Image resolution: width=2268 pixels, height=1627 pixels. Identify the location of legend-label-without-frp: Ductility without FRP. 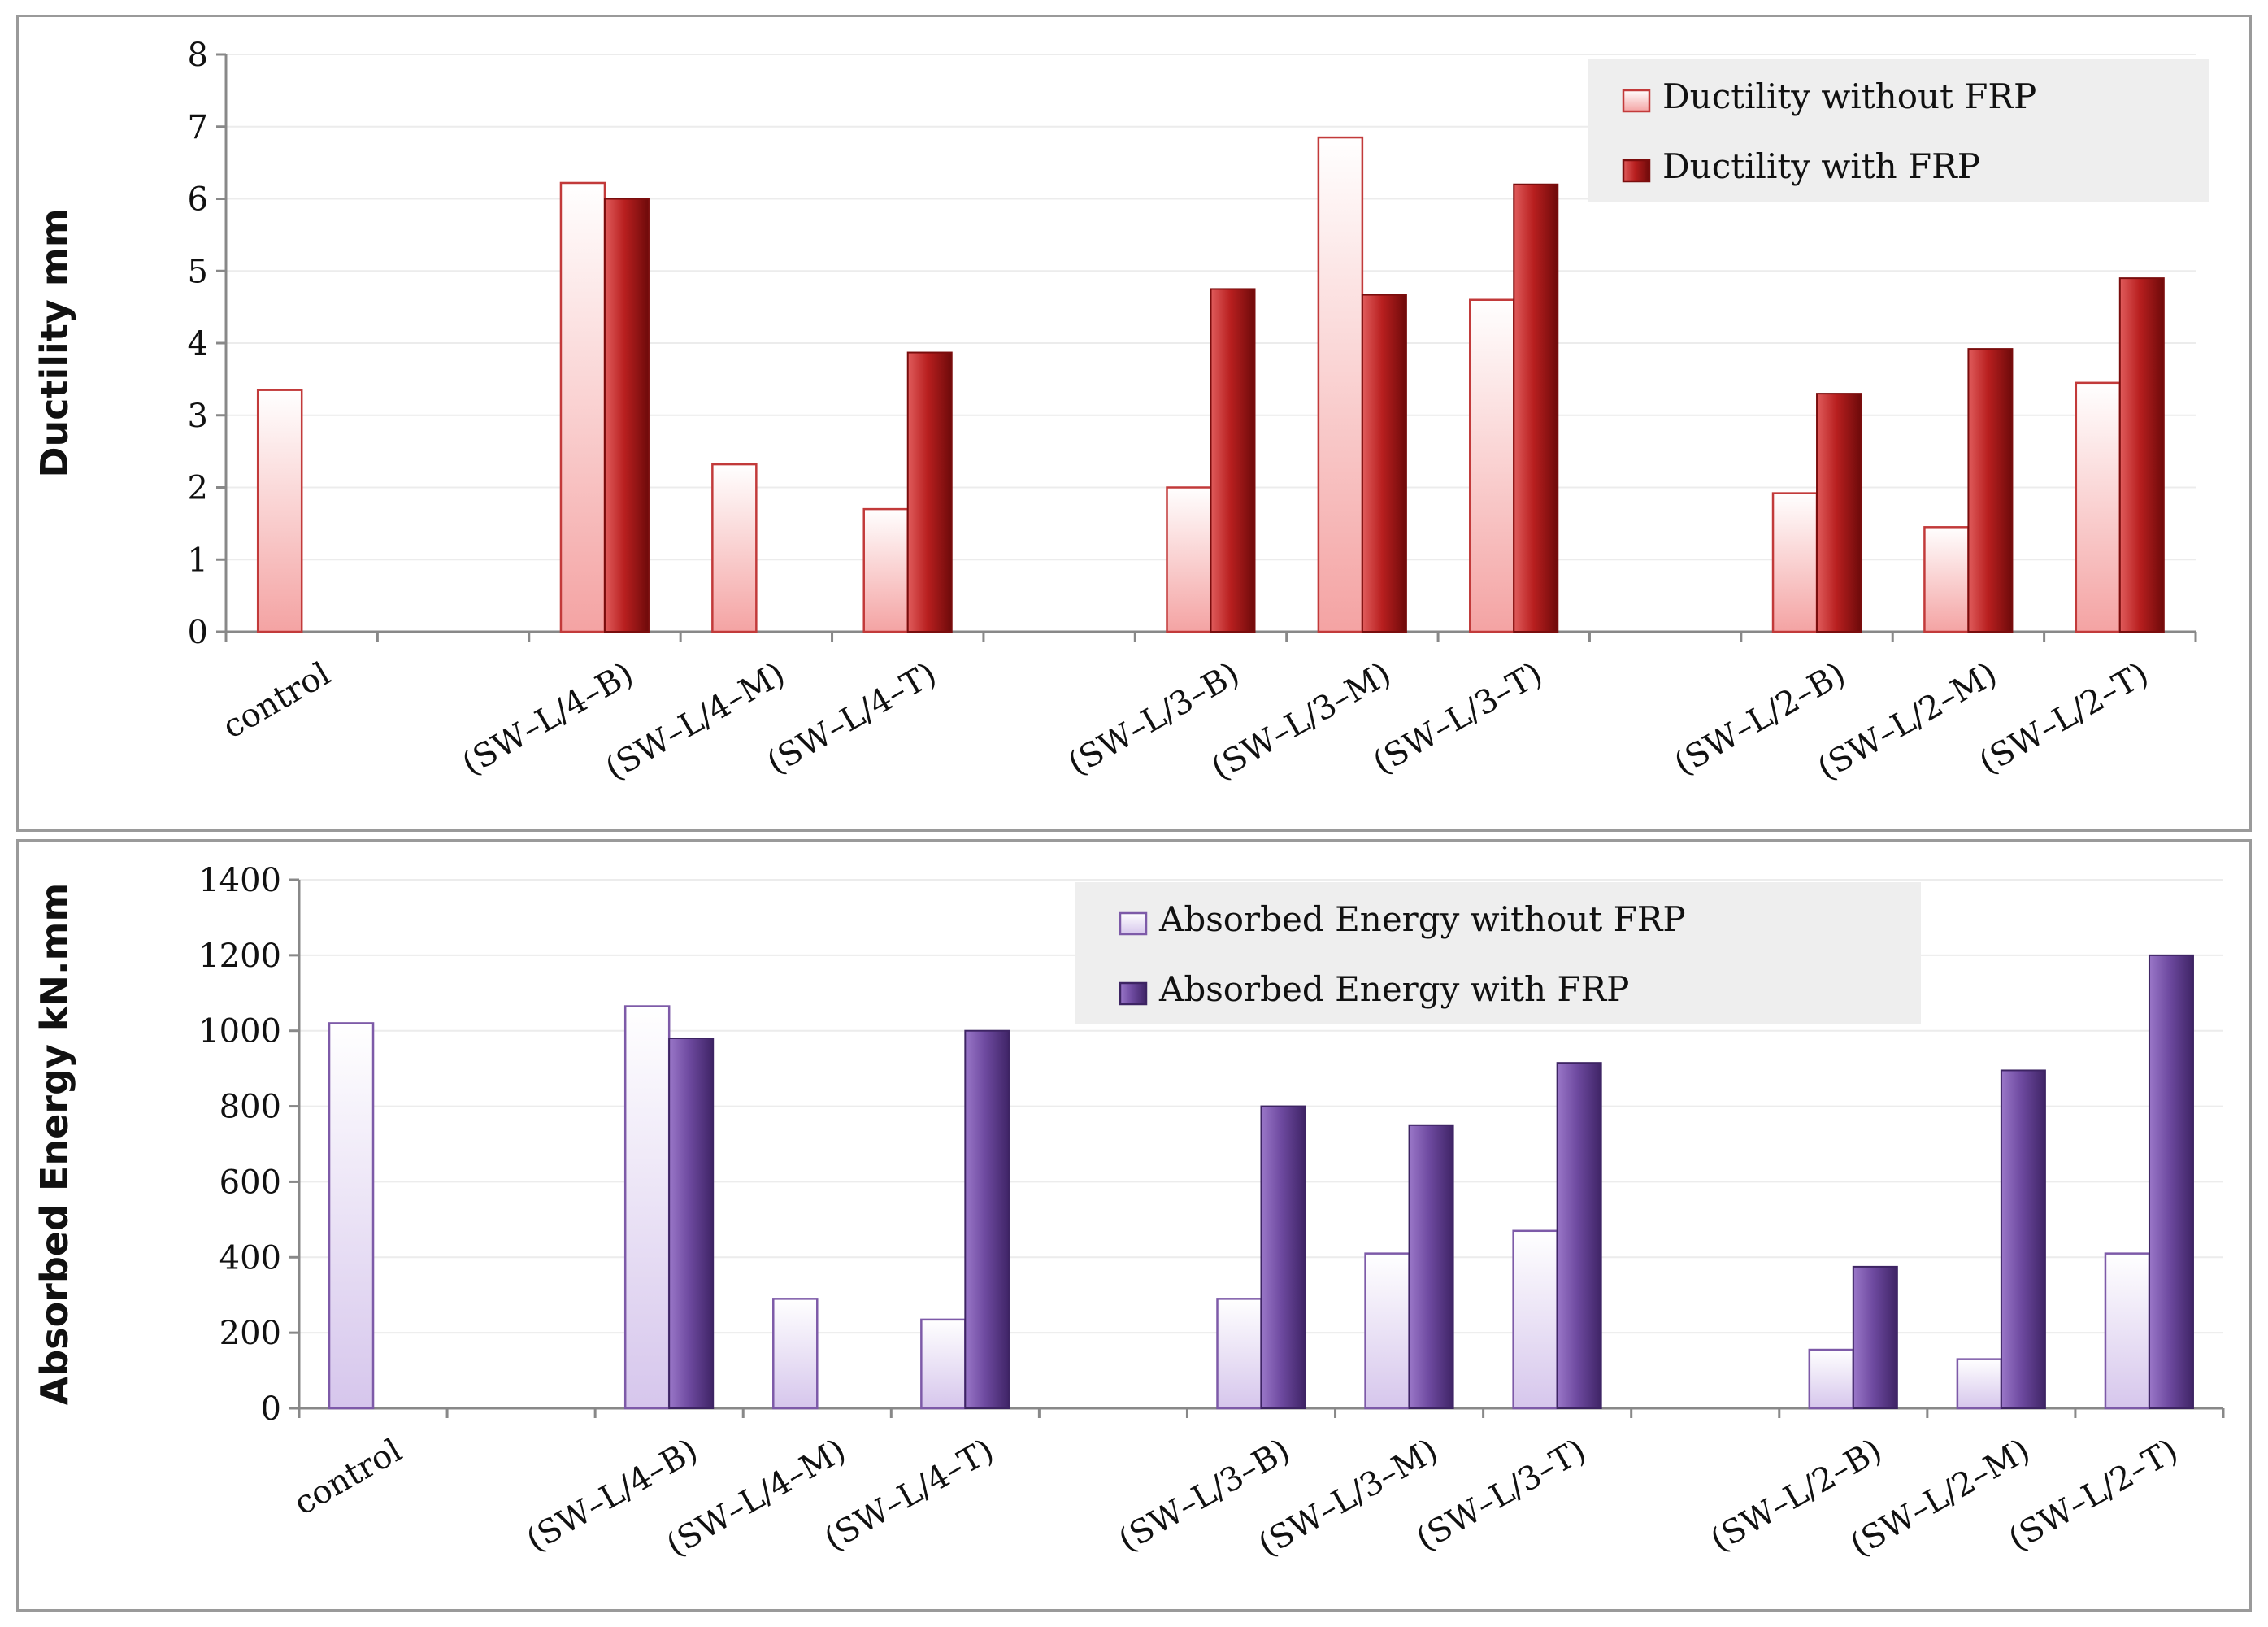
(1849, 96).